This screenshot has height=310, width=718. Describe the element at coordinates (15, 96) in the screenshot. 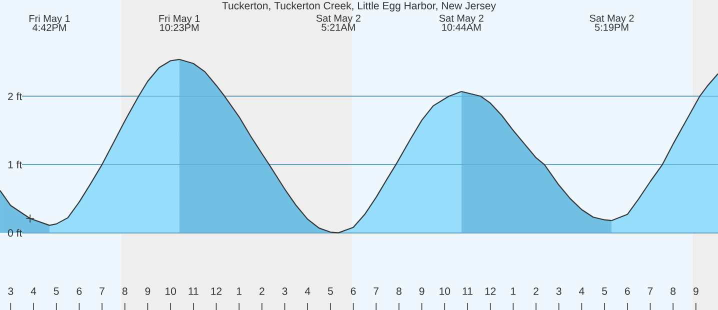

I see `y-tick-label: 2 ft` at that location.